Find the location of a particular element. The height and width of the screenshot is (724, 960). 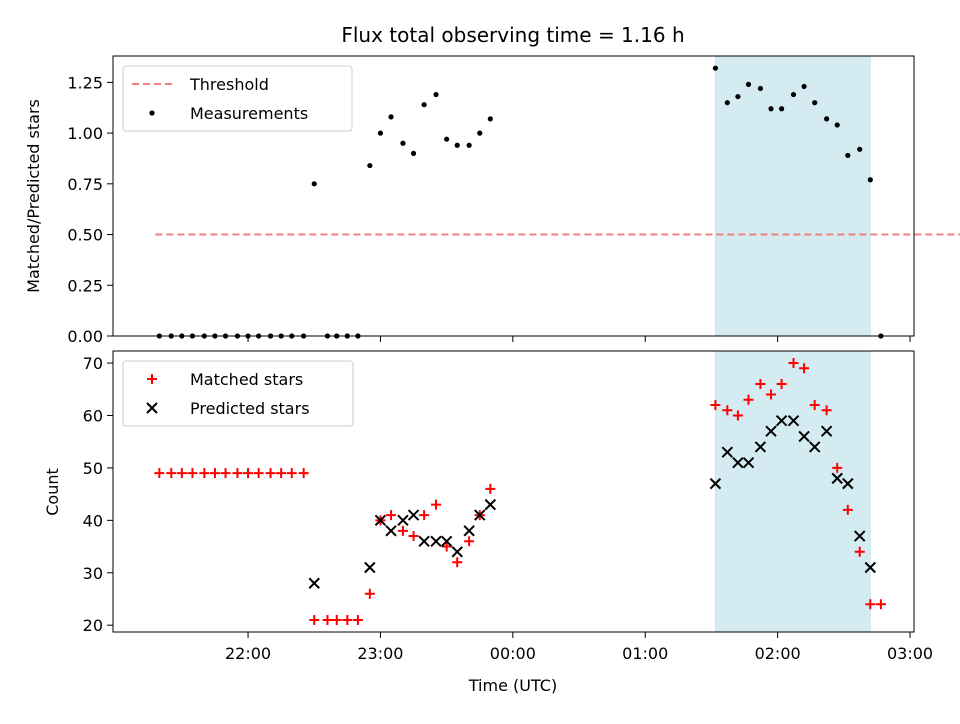

top-y-tick-label: 1.25 is located at coordinates (85, 82).